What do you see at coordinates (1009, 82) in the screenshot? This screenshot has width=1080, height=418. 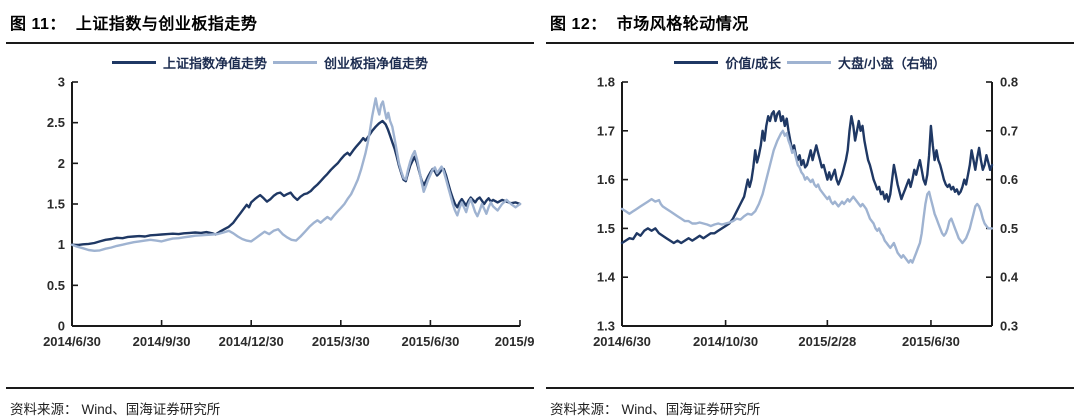 I see `svg-text: 0.8` at bounding box center [1009, 82].